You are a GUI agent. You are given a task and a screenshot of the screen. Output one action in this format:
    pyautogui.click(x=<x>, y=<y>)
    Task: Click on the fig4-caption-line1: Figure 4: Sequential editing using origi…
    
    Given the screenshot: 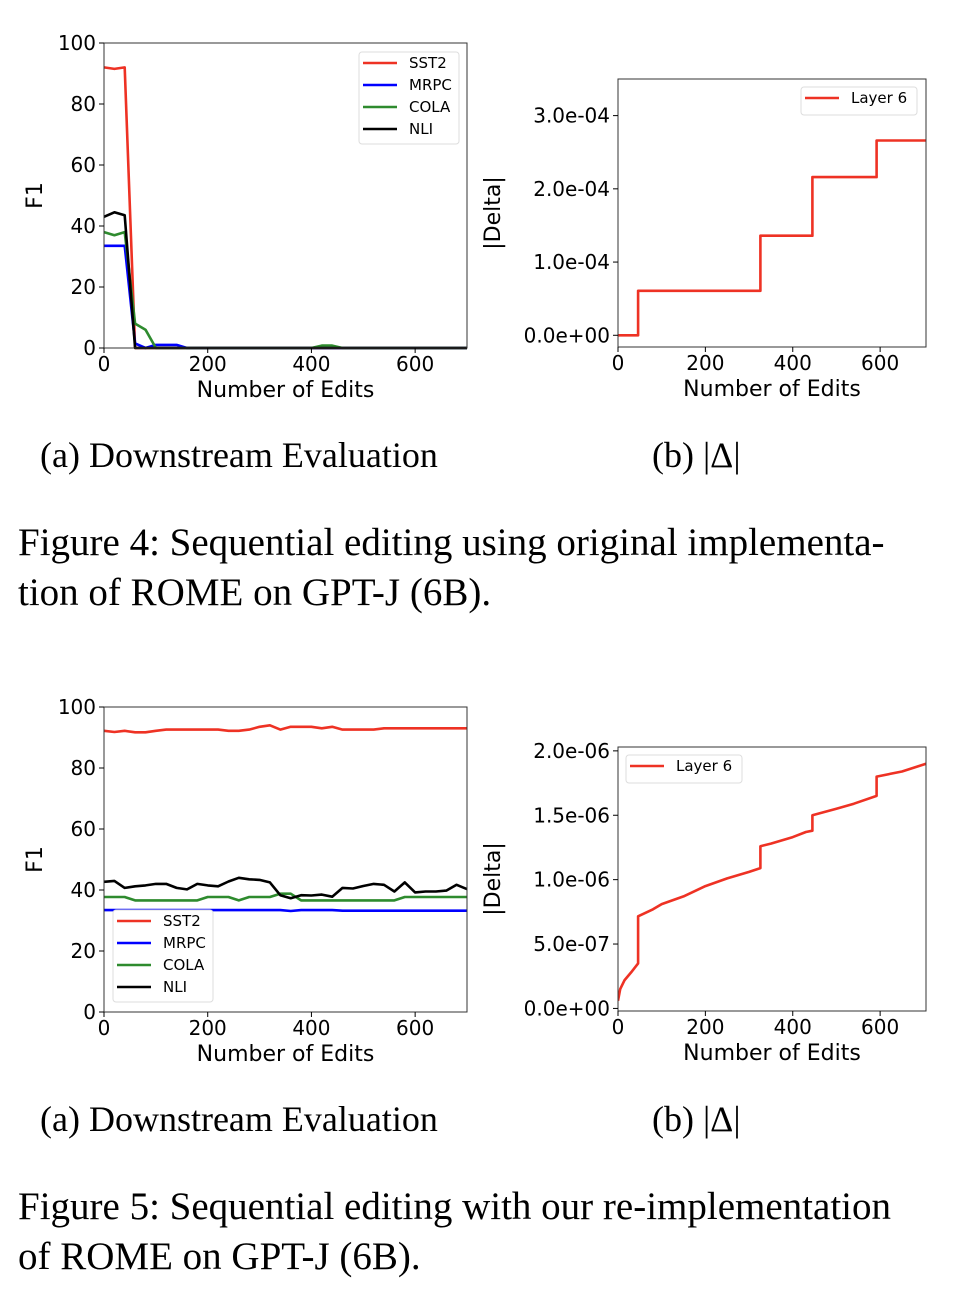 What is the action you would take?
    pyautogui.click(x=451, y=542)
    